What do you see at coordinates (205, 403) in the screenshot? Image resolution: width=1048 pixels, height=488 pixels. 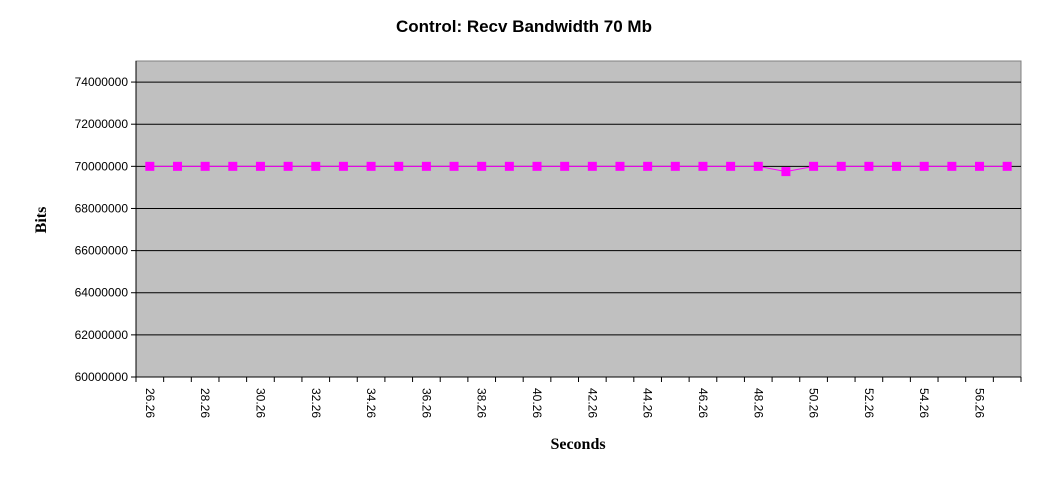 I see `x-tick-label: 28.26` at bounding box center [205, 403].